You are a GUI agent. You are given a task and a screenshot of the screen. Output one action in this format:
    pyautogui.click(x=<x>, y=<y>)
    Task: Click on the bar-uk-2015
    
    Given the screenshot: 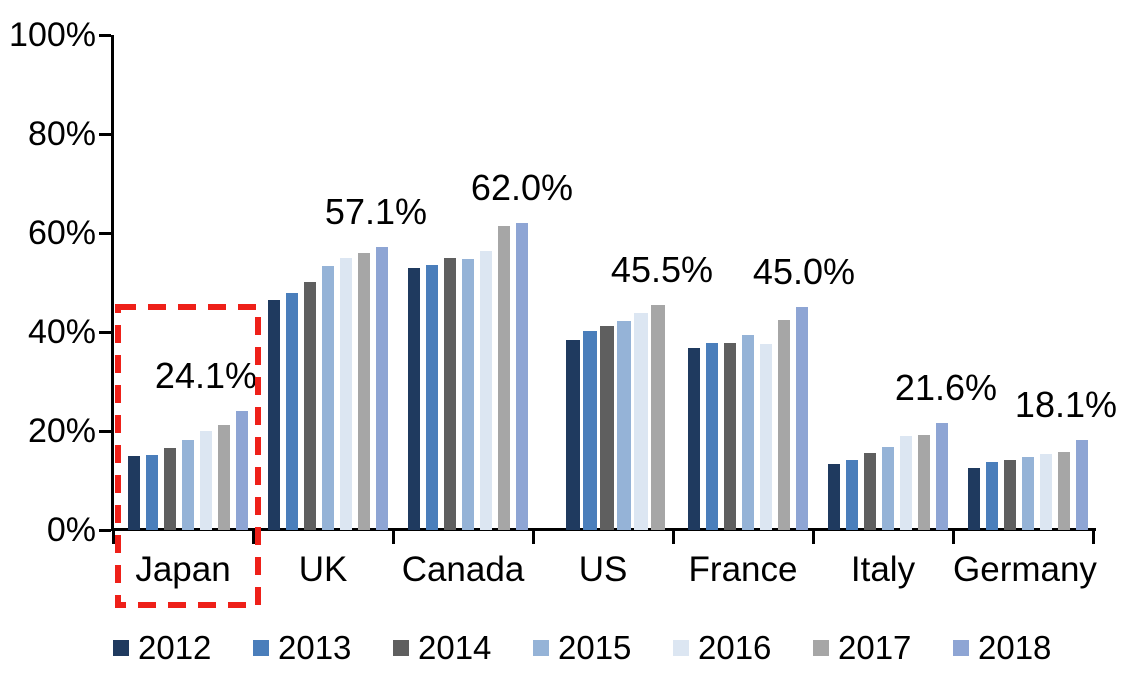 What is the action you would take?
    pyautogui.click(x=328, y=398)
    